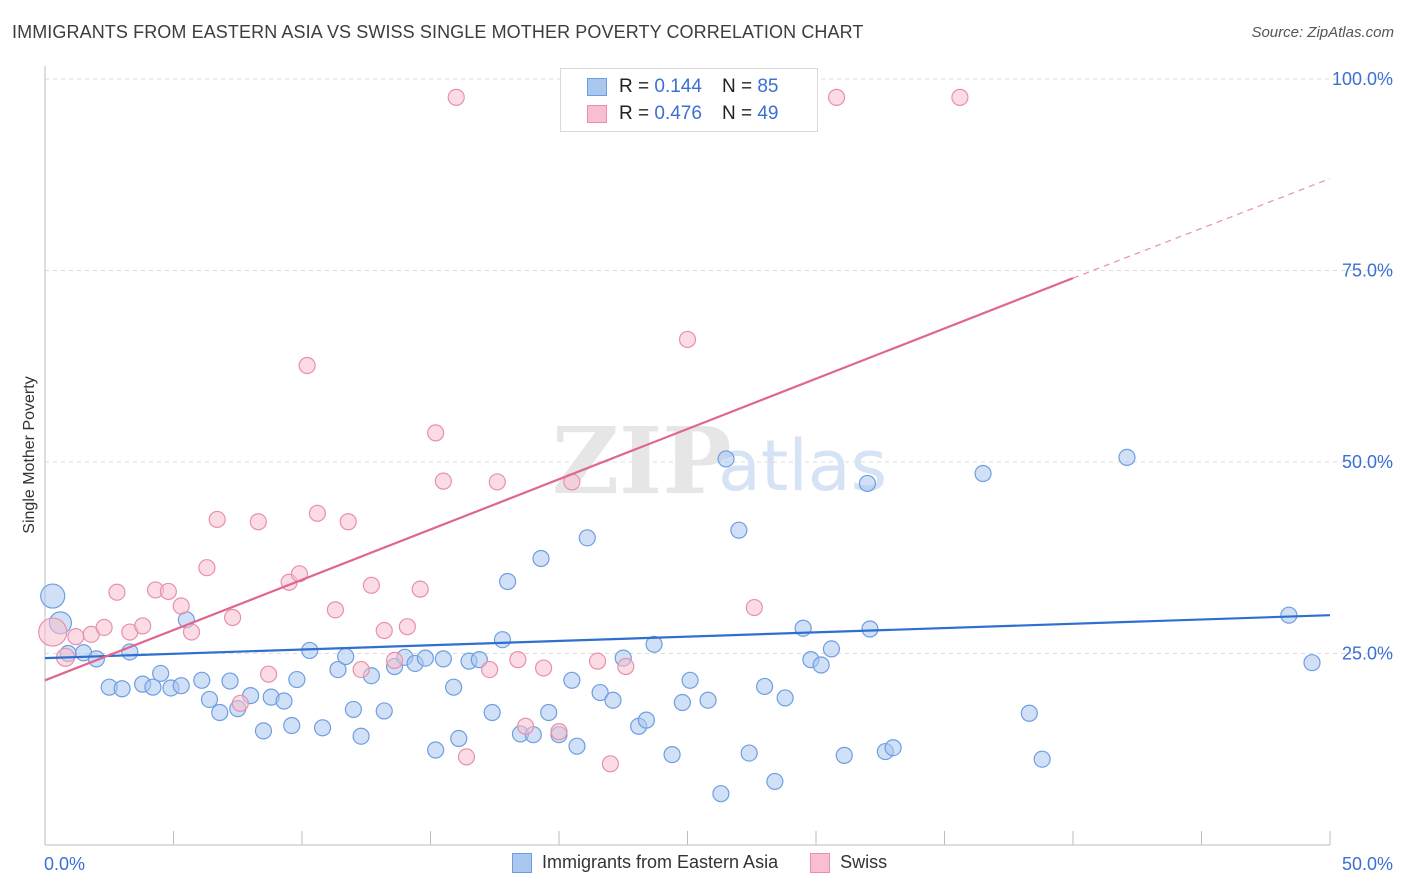 Image resolution: width=1406 pixels, height=892 pixels. I want to click on y-tick-label: 25.0%, so click(1367, 654).